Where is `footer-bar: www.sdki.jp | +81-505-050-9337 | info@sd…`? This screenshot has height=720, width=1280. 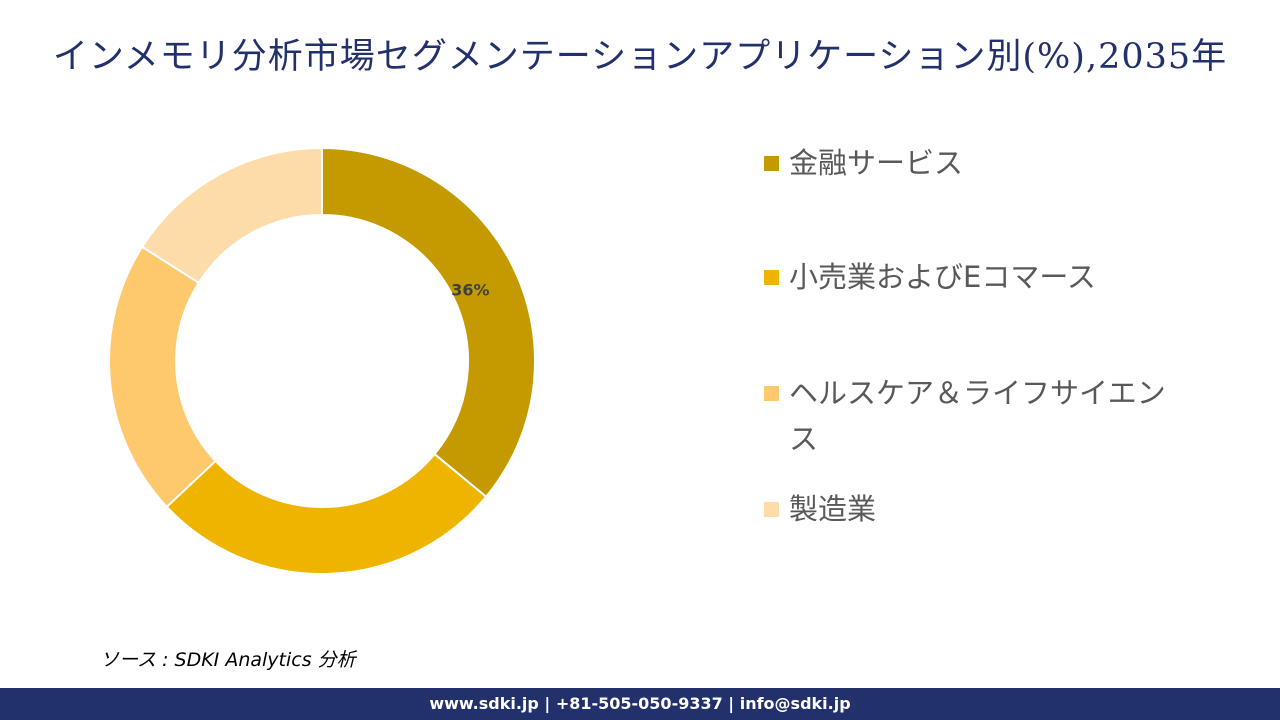 footer-bar: www.sdki.jp | +81-505-050-9337 | info@sd… is located at coordinates (640, 704).